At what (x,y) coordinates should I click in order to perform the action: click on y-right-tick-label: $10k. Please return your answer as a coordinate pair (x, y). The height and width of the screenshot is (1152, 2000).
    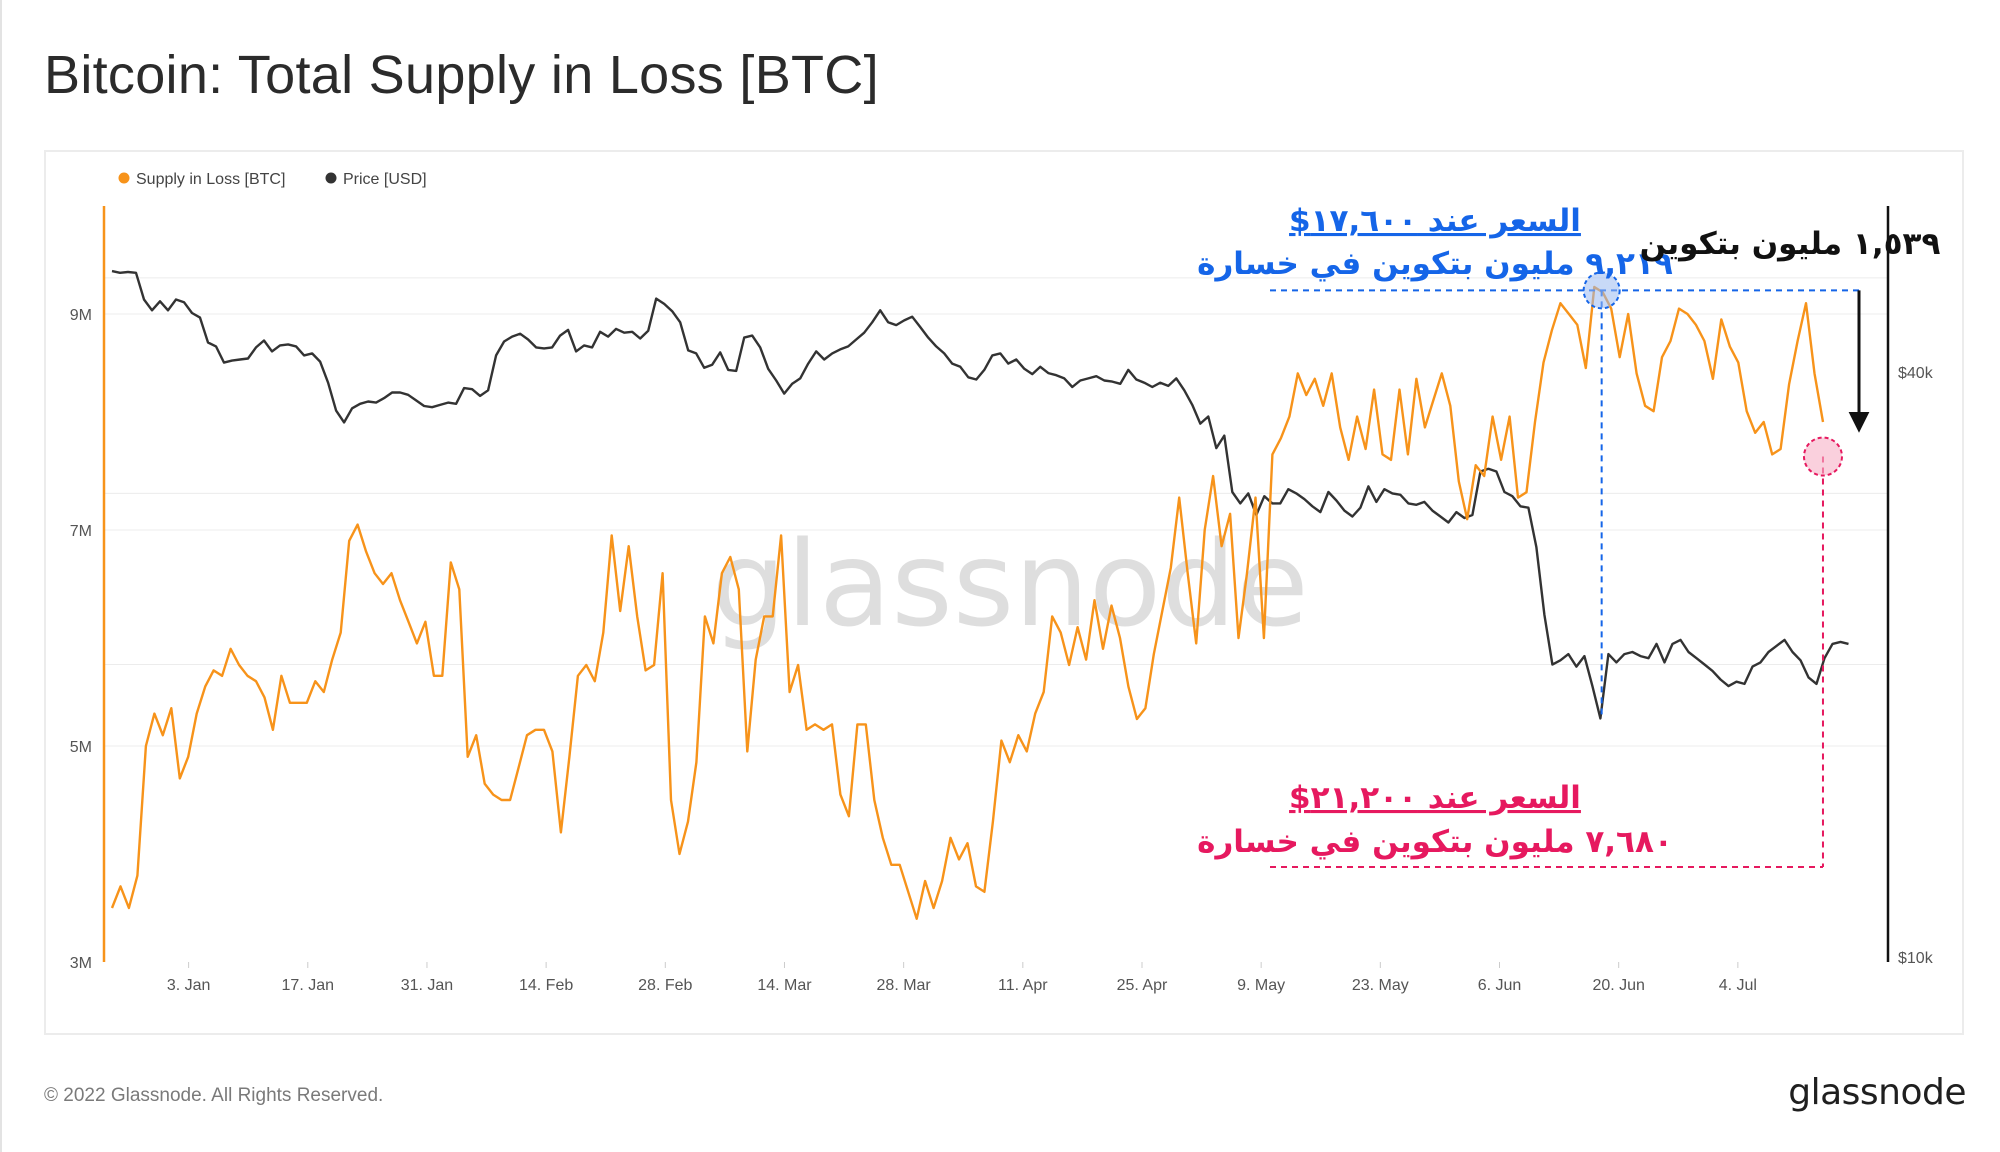
    Looking at the image, I should click on (1916, 958).